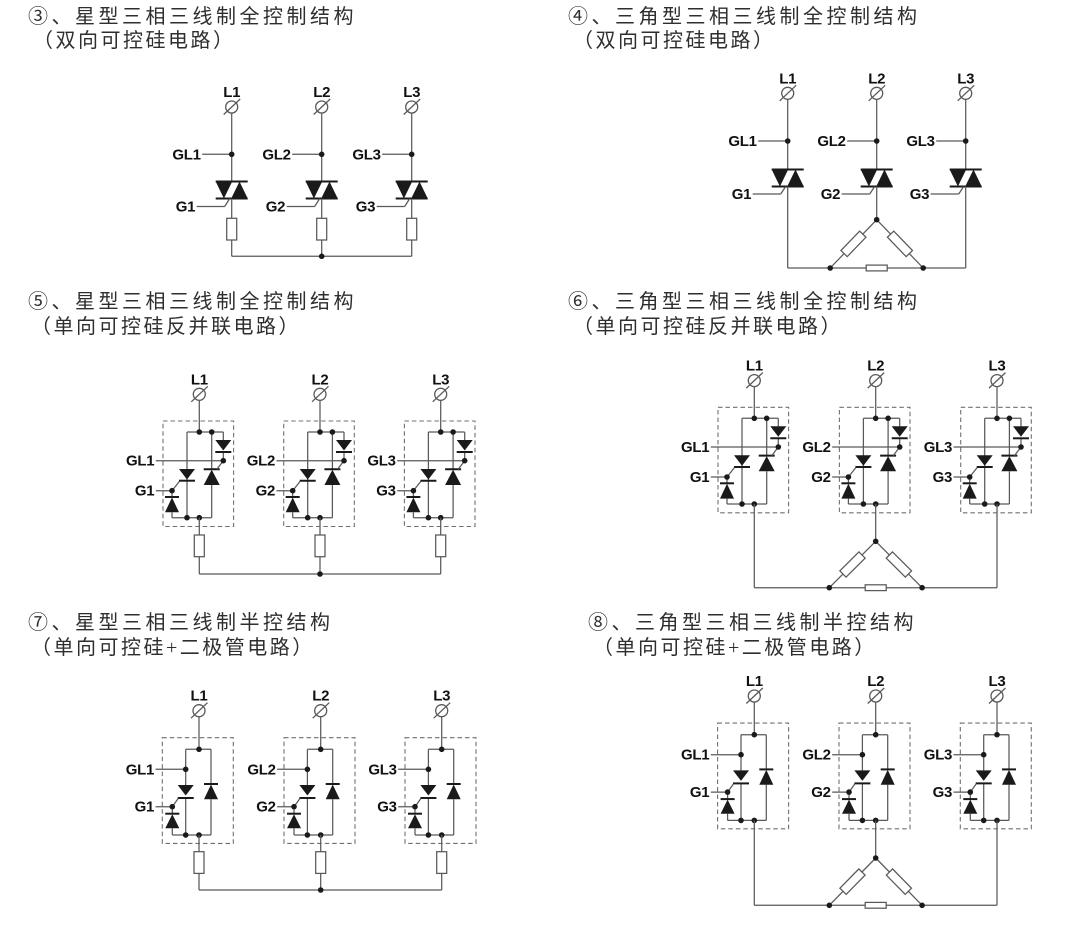  I want to click on circuit-panel-5: L1 GL1 G1 L2 GL2 G2 L3 GL3 G3, so click(301, 474).